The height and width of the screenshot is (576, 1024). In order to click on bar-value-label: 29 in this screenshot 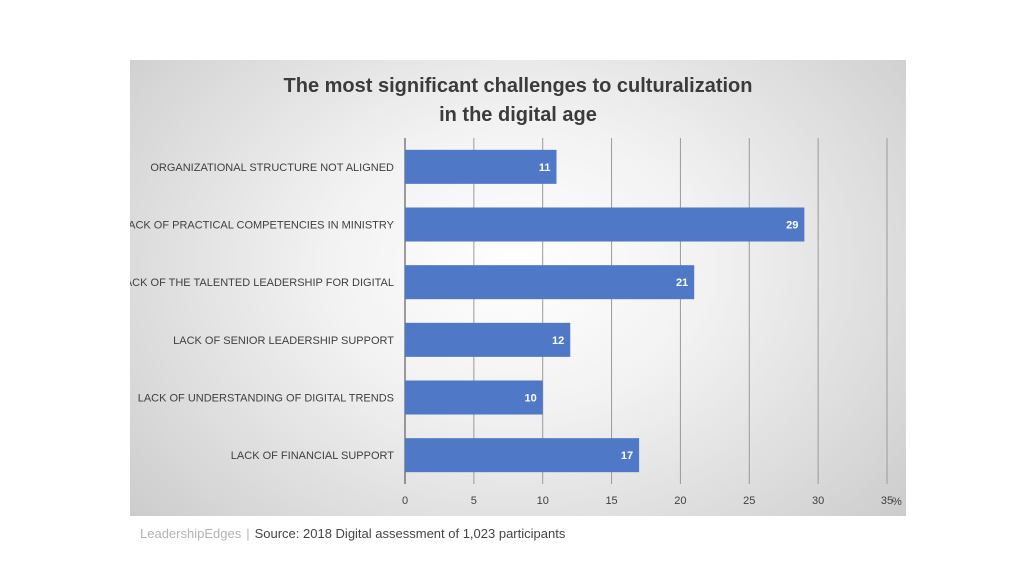, I will do `click(792, 226)`.